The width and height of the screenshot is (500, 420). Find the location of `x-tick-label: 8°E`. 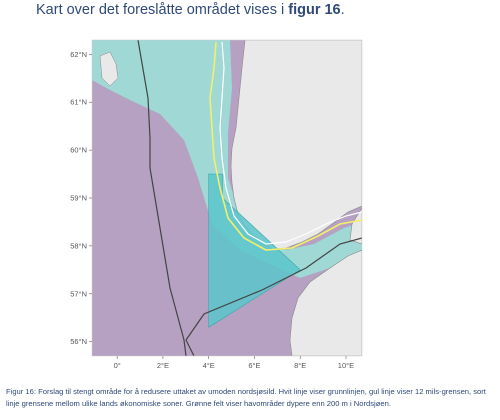

x-tick-label: 8°E is located at coordinates (300, 364).